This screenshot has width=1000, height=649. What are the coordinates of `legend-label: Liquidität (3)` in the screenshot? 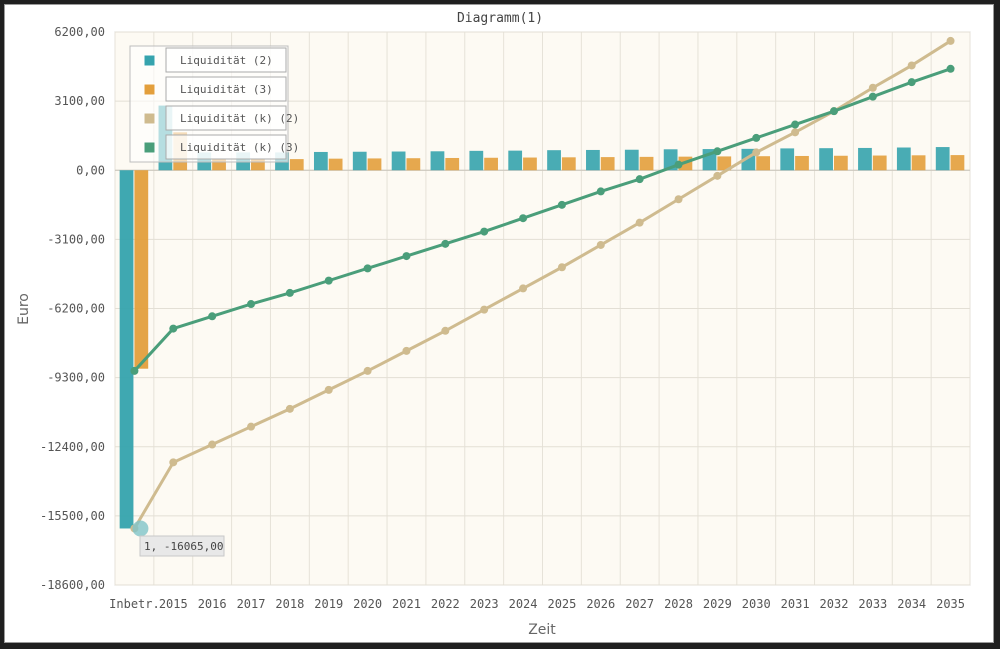 It's located at (226, 89).